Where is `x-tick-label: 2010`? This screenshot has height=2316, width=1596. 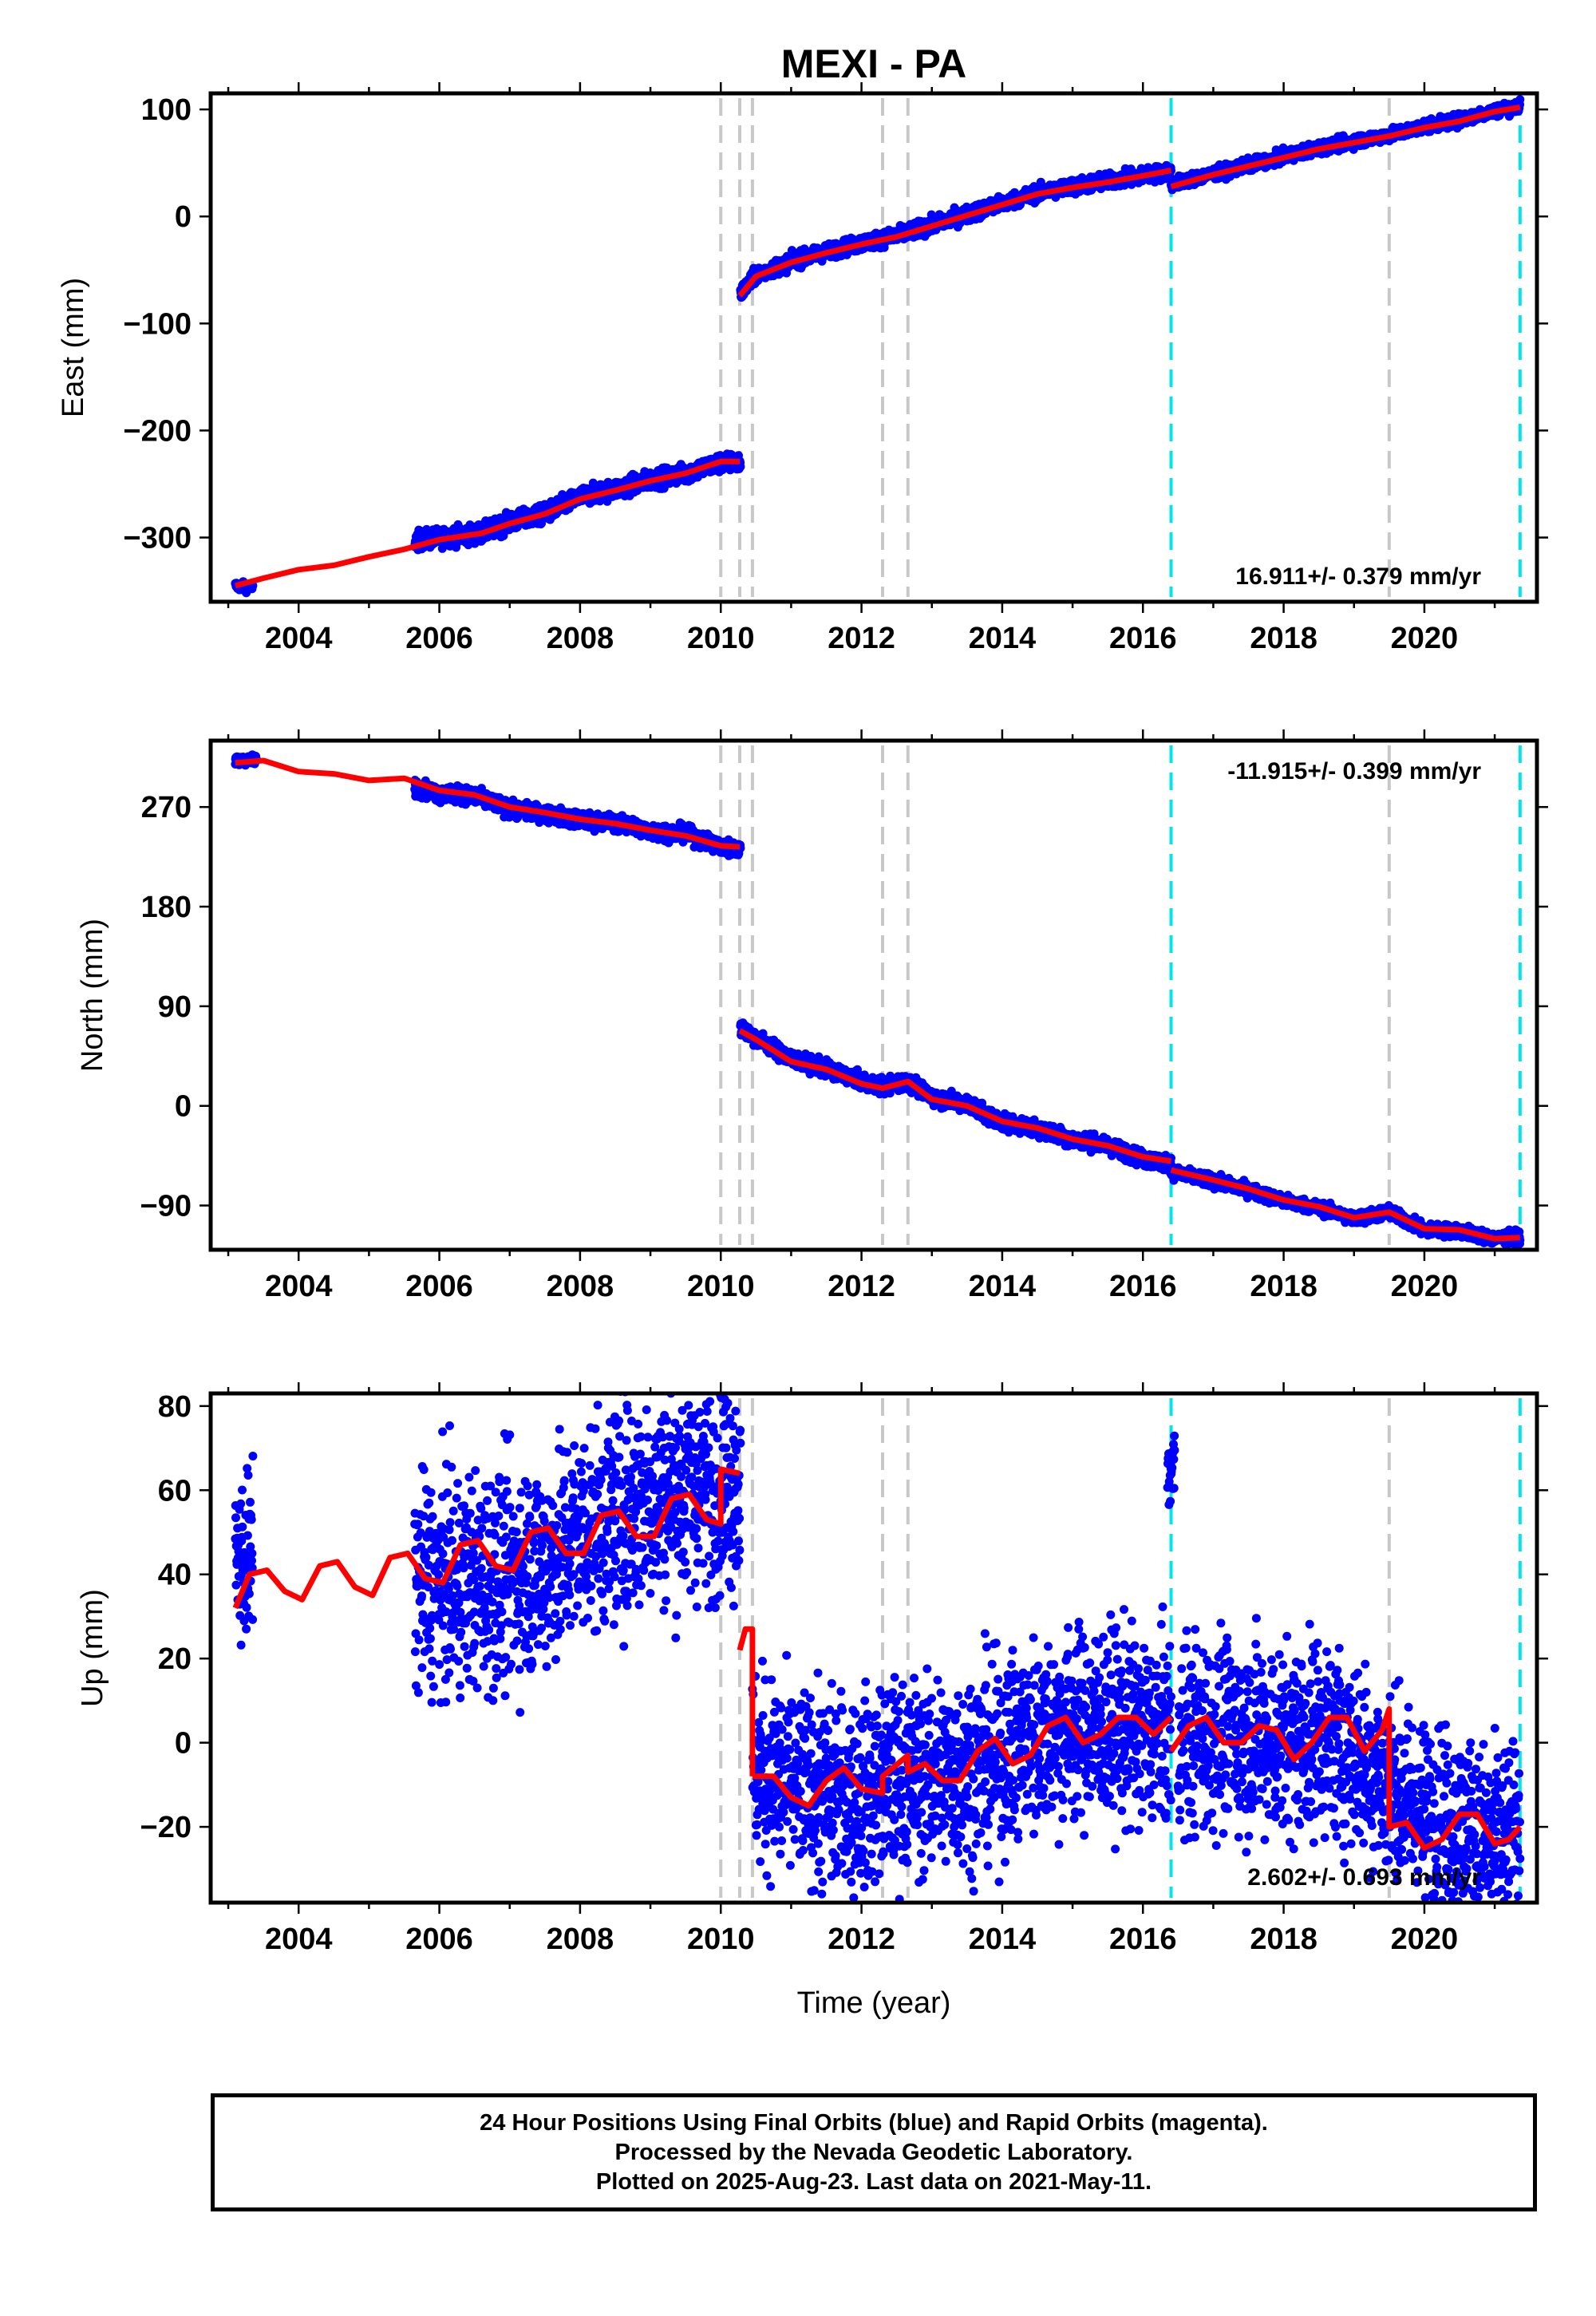 x-tick-label: 2010 is located at coordinates (721, 638).